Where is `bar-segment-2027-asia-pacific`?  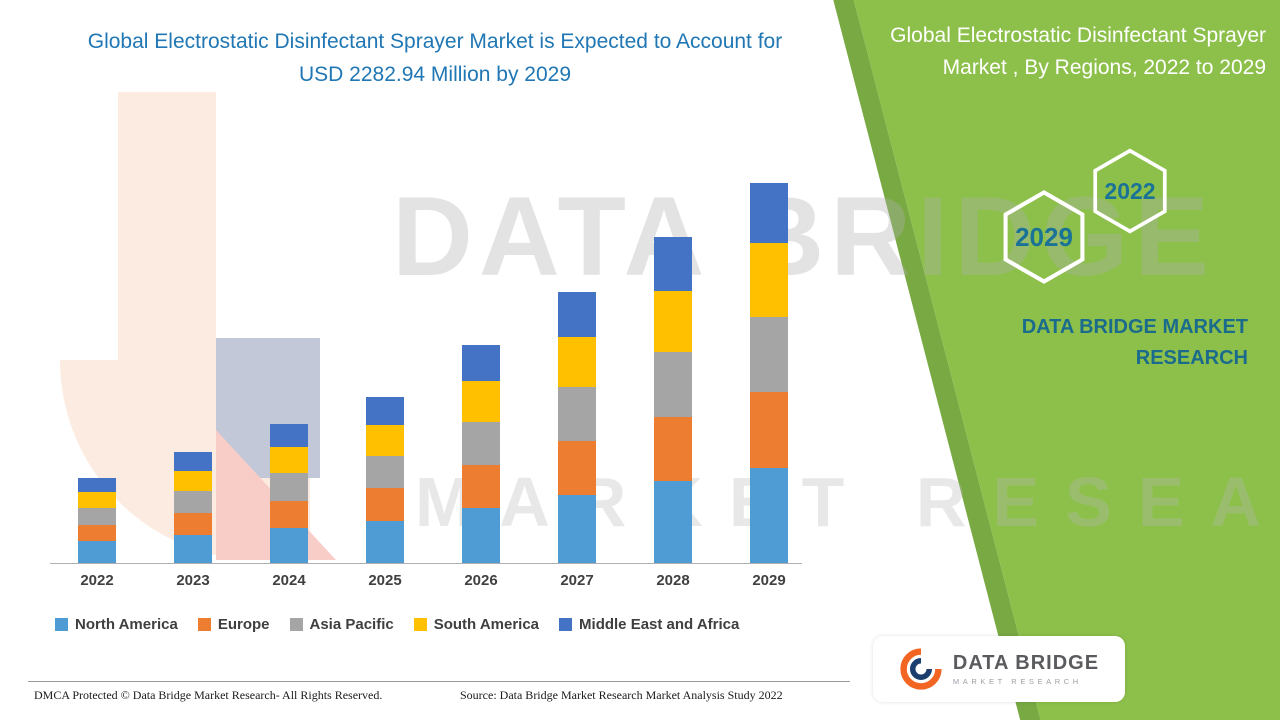
bar-segment-2027-asia-pacific is located at coordinates (577, 414).